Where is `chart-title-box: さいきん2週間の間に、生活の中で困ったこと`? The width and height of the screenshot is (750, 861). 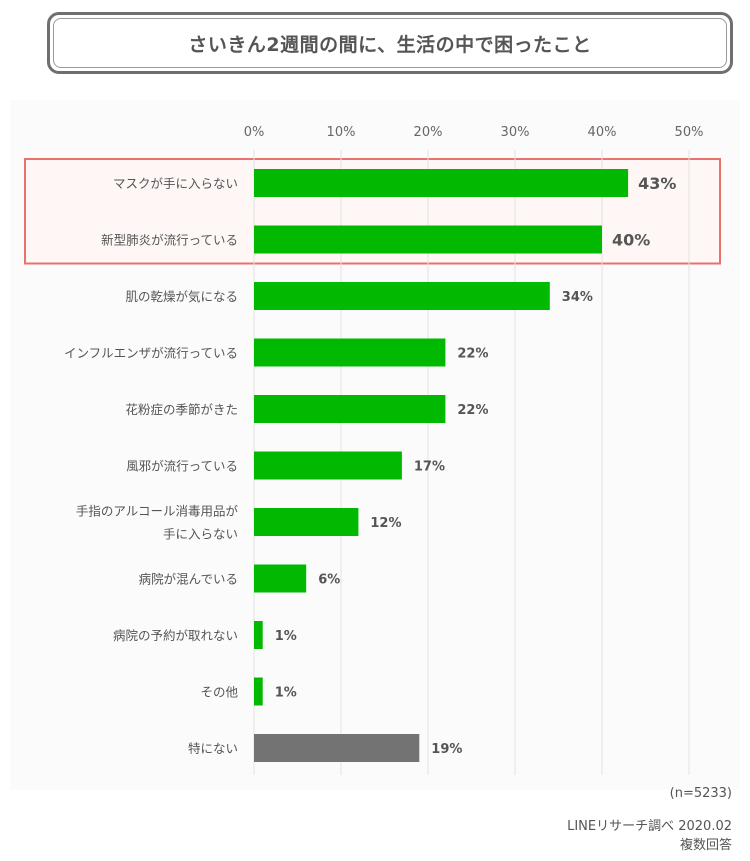
chart-title-box: さいきん2週間の間に、生活の中で困ったこと is located at coordinates (390, 43).